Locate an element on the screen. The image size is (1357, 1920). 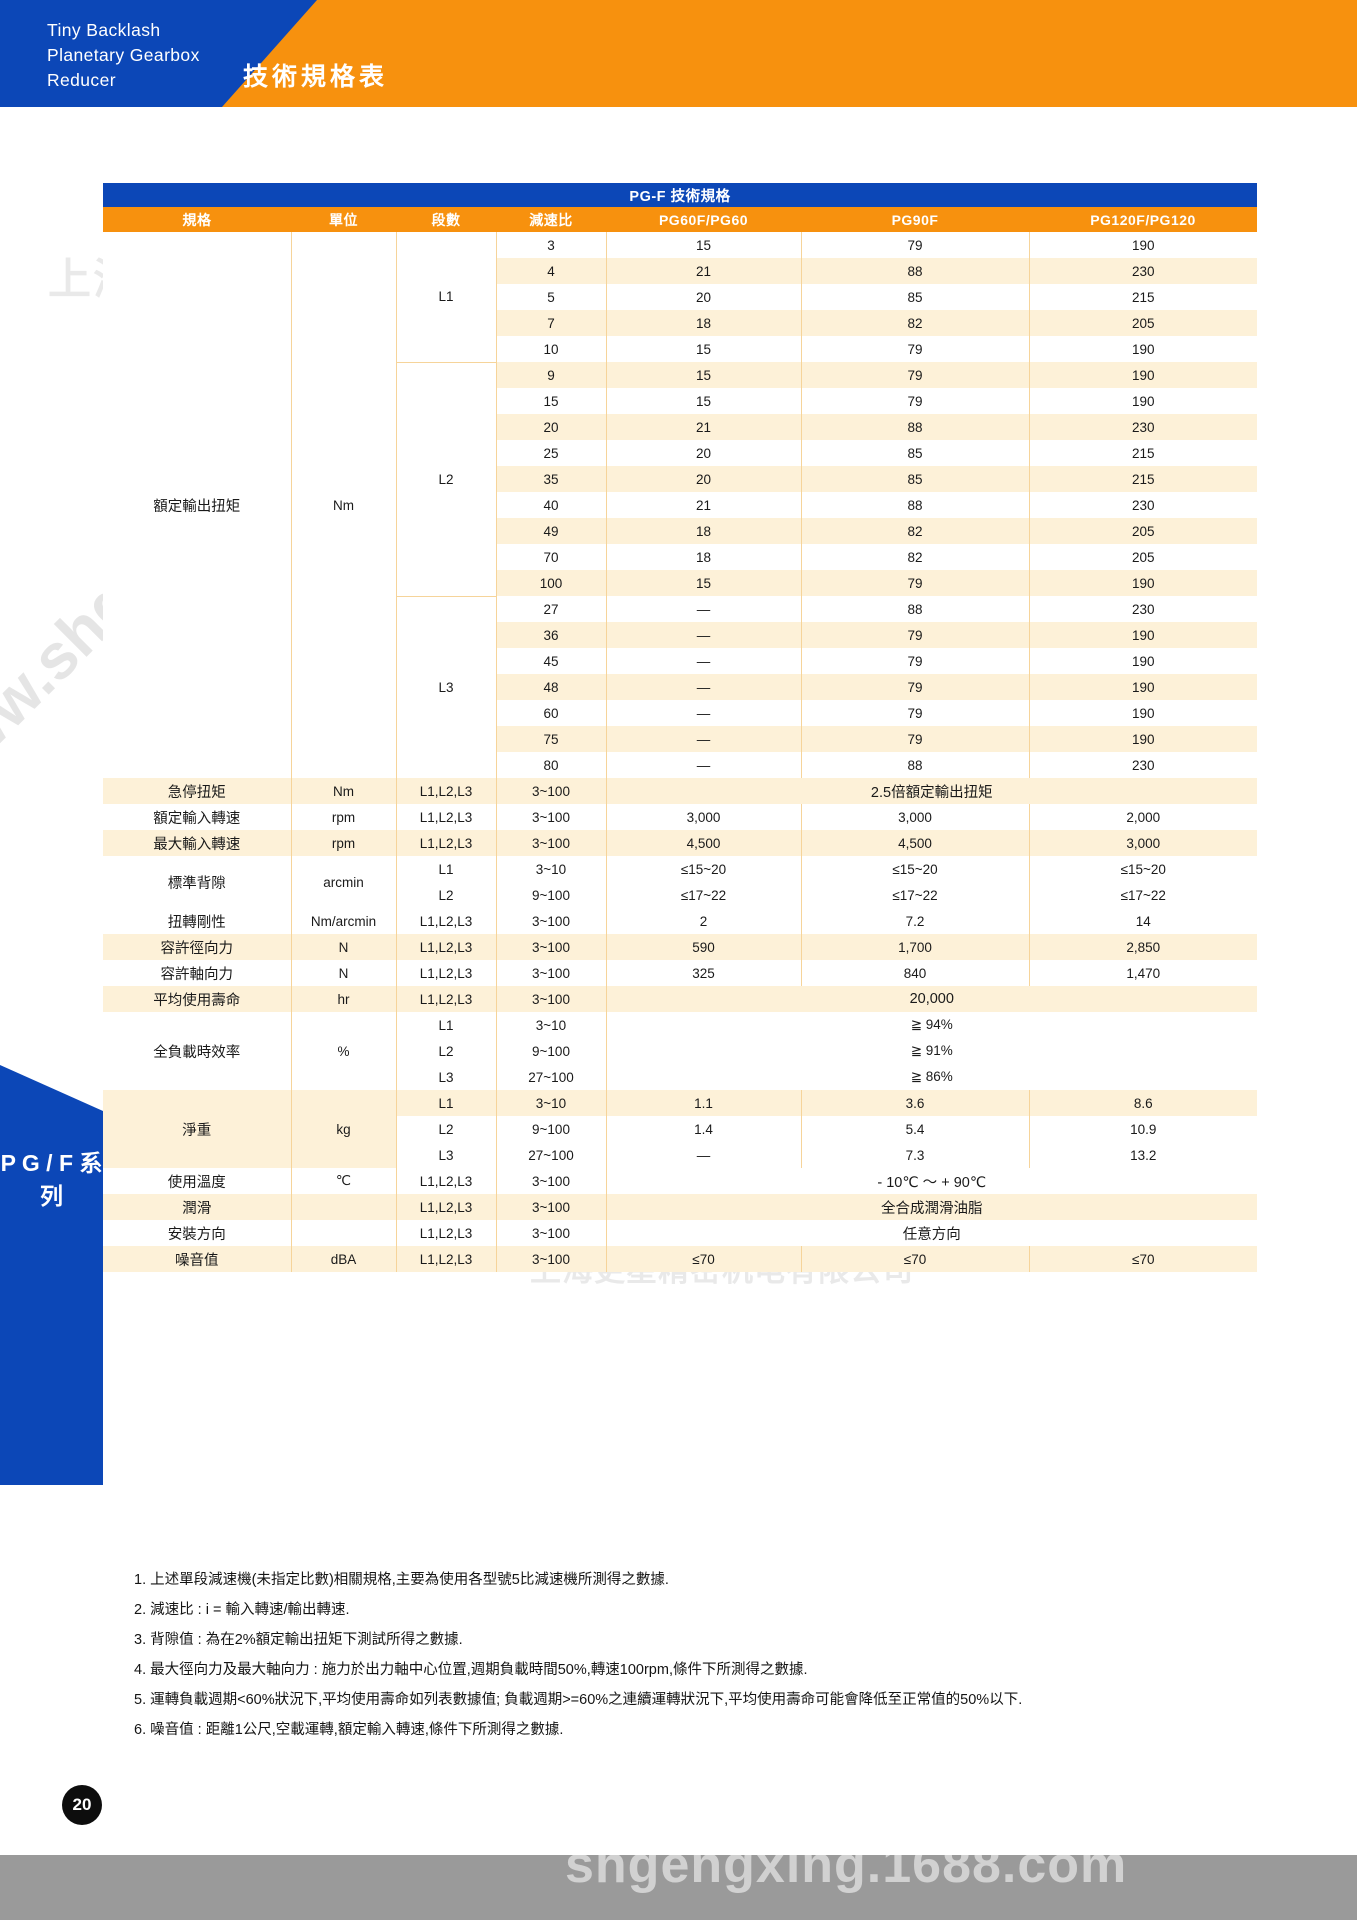
table-row: 45—79 190 is located at coordinates (680, 661).